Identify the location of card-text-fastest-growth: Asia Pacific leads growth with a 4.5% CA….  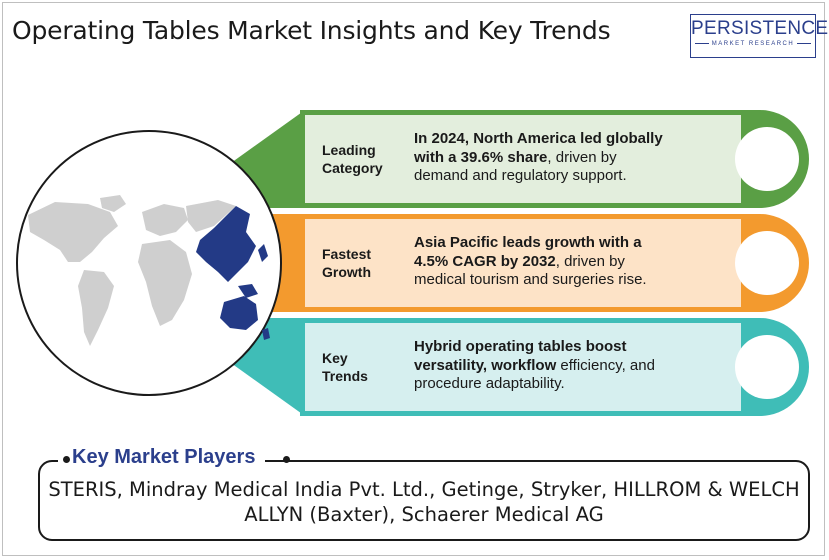
(530, 262).